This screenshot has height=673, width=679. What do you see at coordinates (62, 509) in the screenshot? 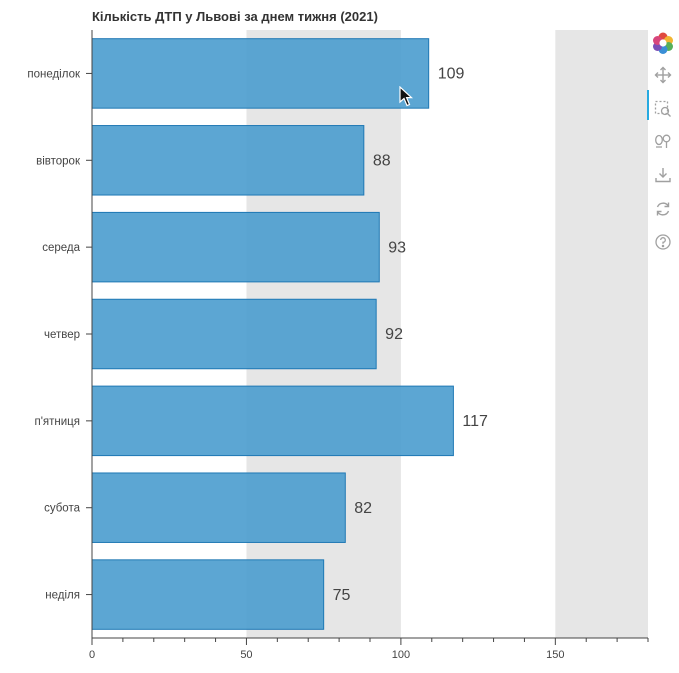
I see `y-tick-label-5: субота` at bounding box center [62, 509].